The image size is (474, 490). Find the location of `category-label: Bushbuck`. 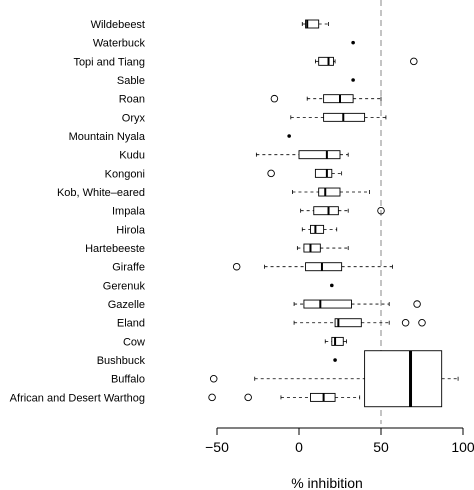

category-label: Bushbuck is located at coordinates (121, 361).